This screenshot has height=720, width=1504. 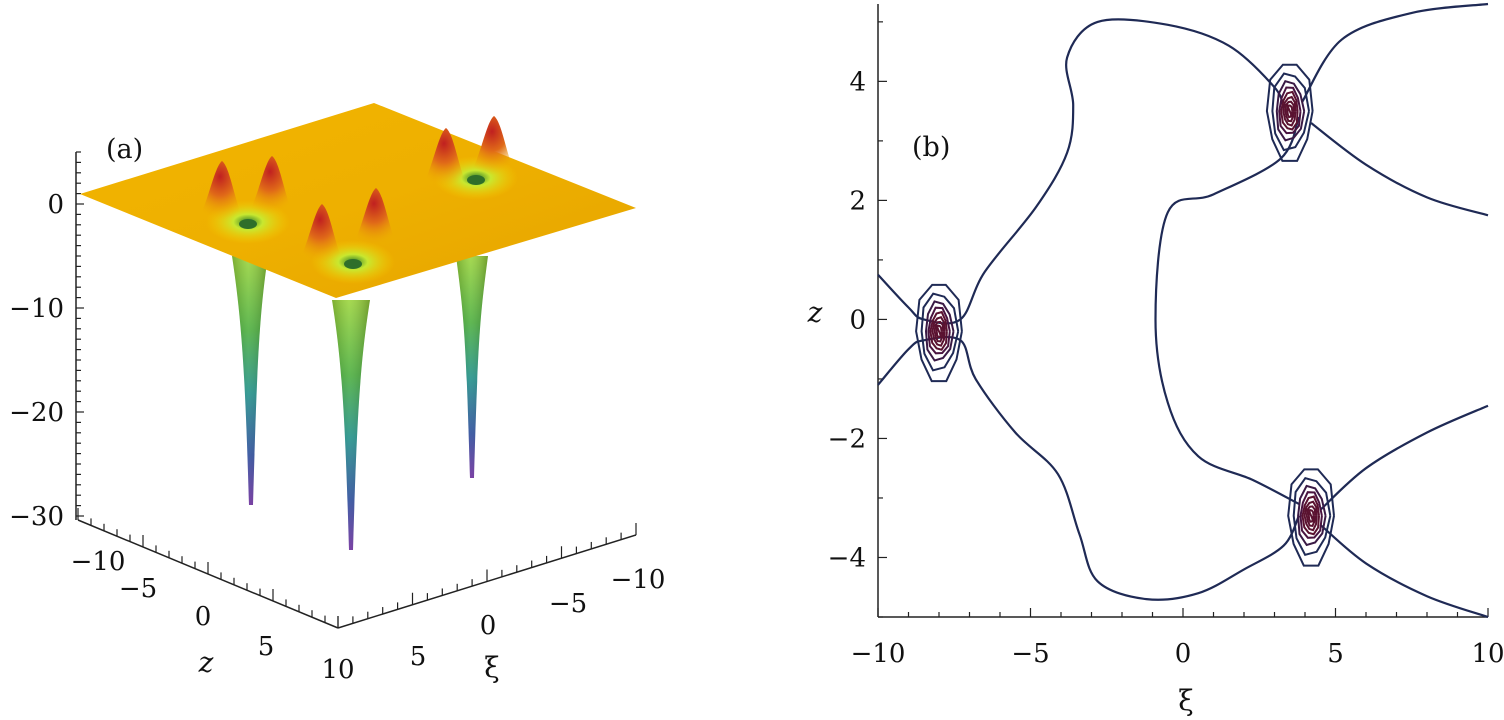 What do you see at coordinates (857, 82) in the screenshot?
I see `y-tick-label: 4` at bounding box center [857, 82].